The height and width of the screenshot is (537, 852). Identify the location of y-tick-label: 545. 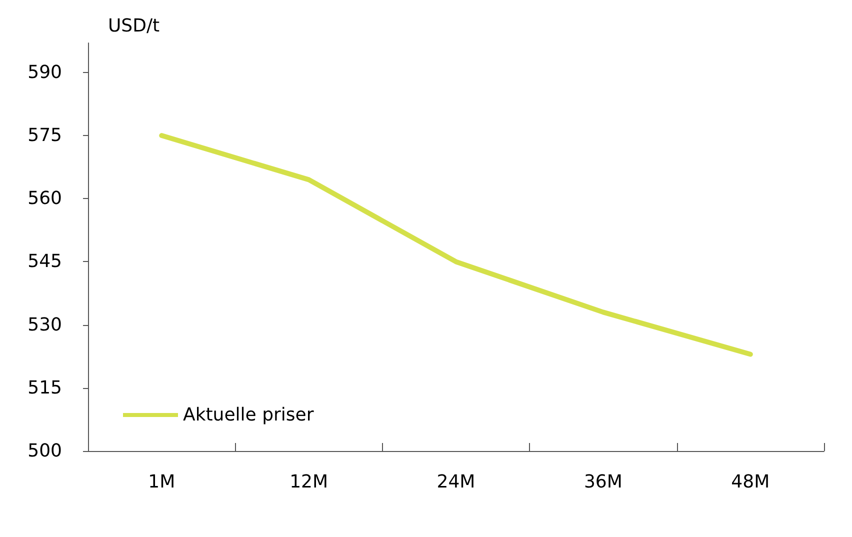
(45, 261).